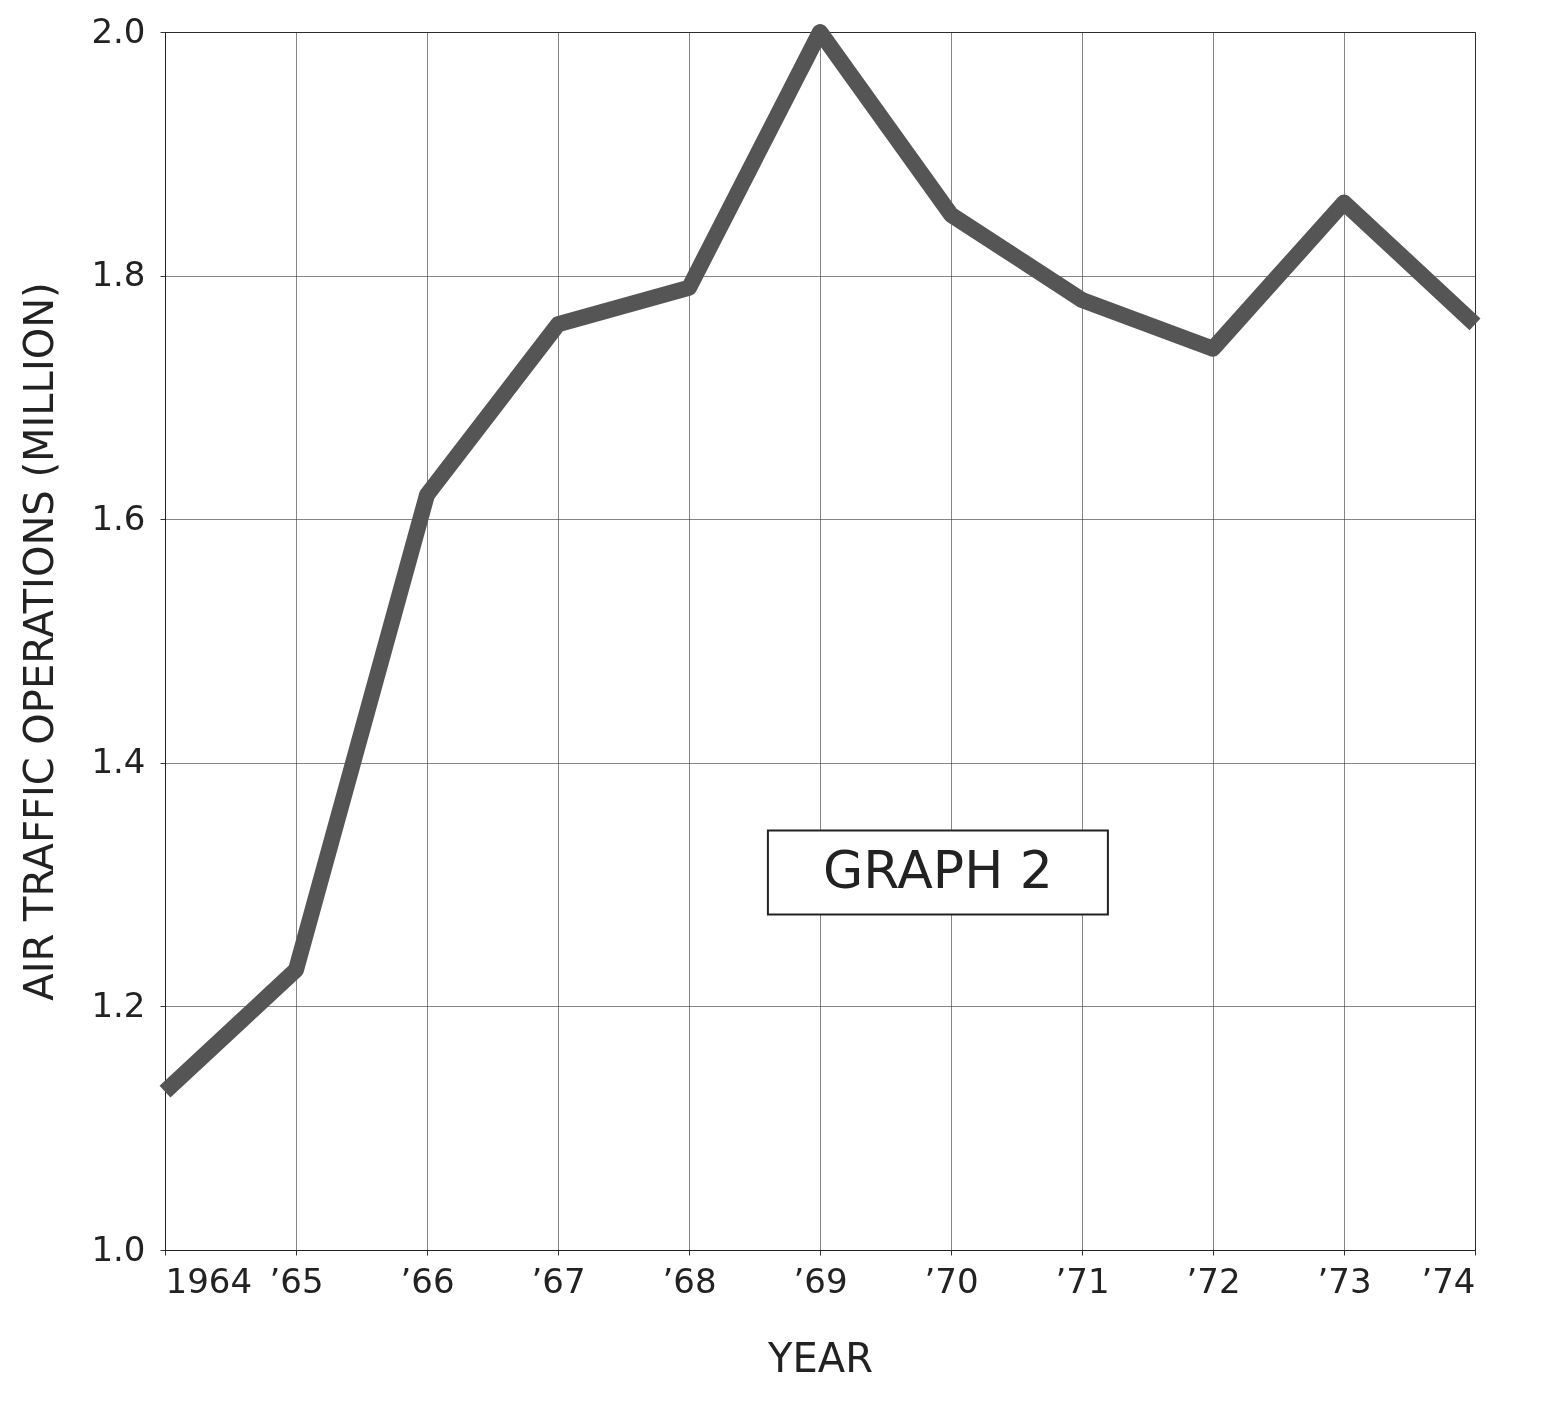 The width and height of the screenshot is (1556, 1403). What do you see at coordinates (118, 1248) in the screenshot?
I see `y-tick-label: 1.0` at bounding box center [118, 1248].